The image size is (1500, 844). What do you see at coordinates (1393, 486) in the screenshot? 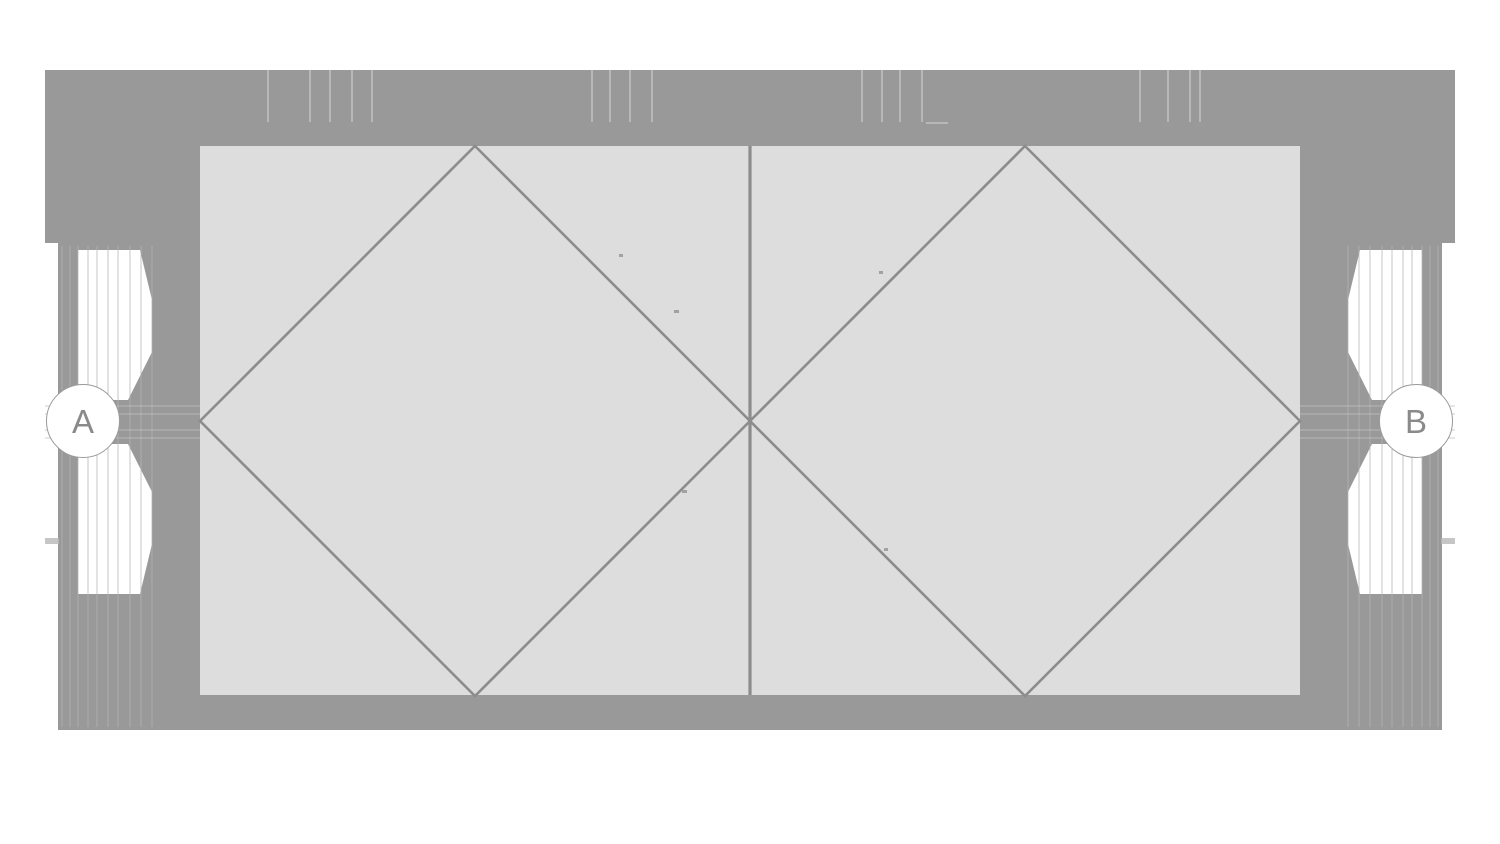
I see `right-stile-grain-lines` at bounding box center [1393, 486].